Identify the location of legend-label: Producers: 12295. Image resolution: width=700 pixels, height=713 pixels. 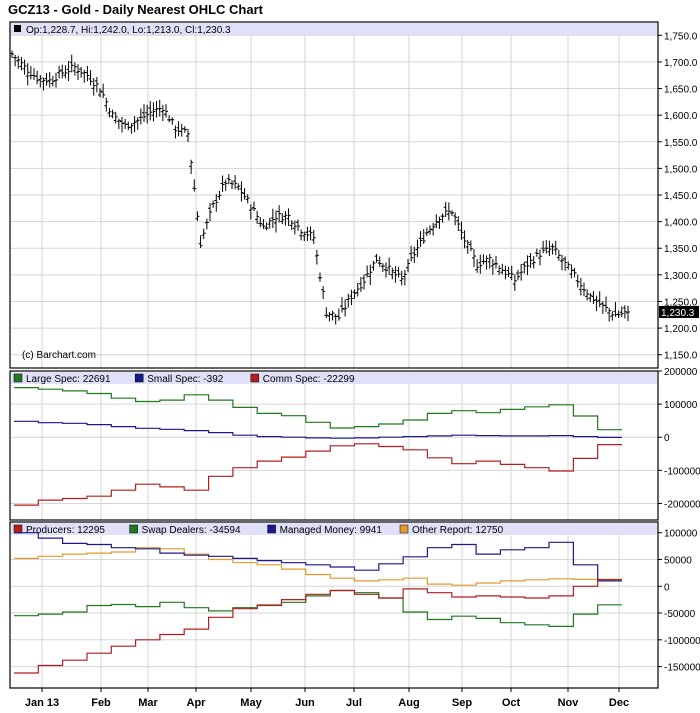
(65, 530).